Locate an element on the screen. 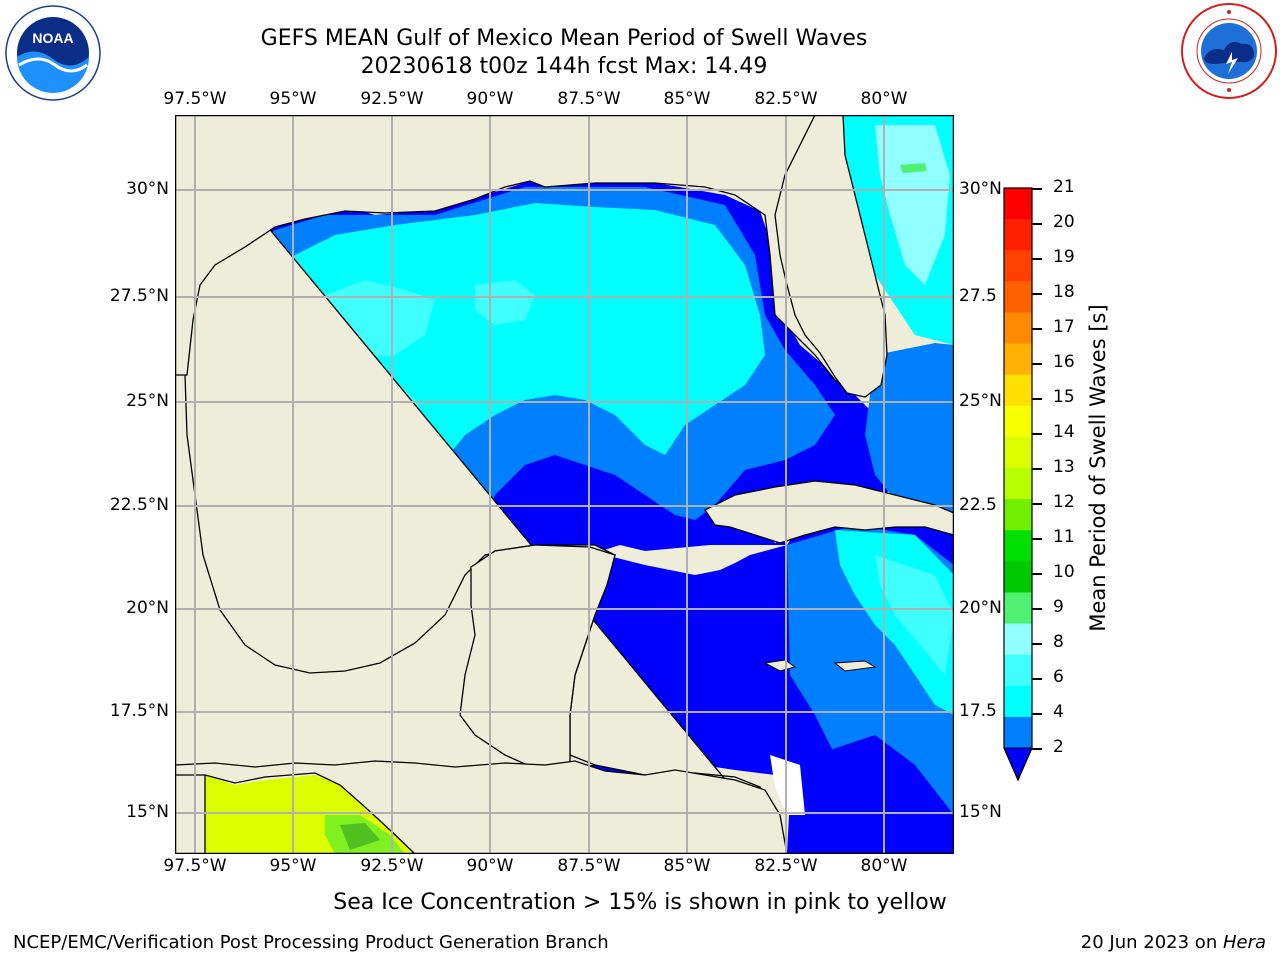 The width and height of the screenshot is (1280, 960). colorbar-tick-label: 12 is located at coordinates (1064, 502).